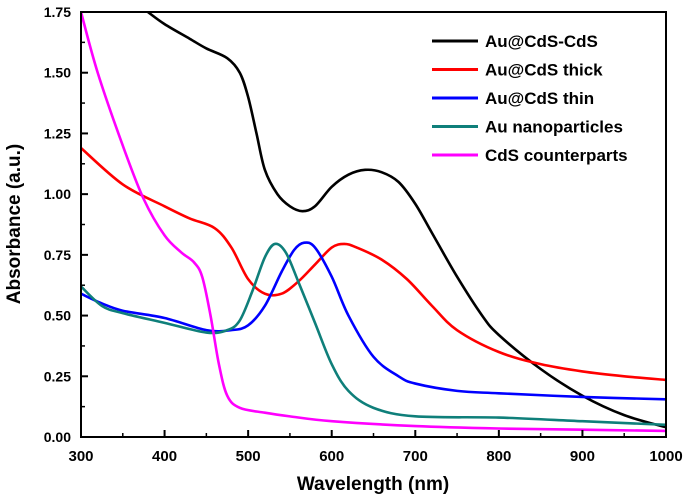  What do you see at coordinates (375, 447) in the screenshot?
I see `x-axis: 300 400 500 600 700 800 900 1000` at bounding box center [375, 447].